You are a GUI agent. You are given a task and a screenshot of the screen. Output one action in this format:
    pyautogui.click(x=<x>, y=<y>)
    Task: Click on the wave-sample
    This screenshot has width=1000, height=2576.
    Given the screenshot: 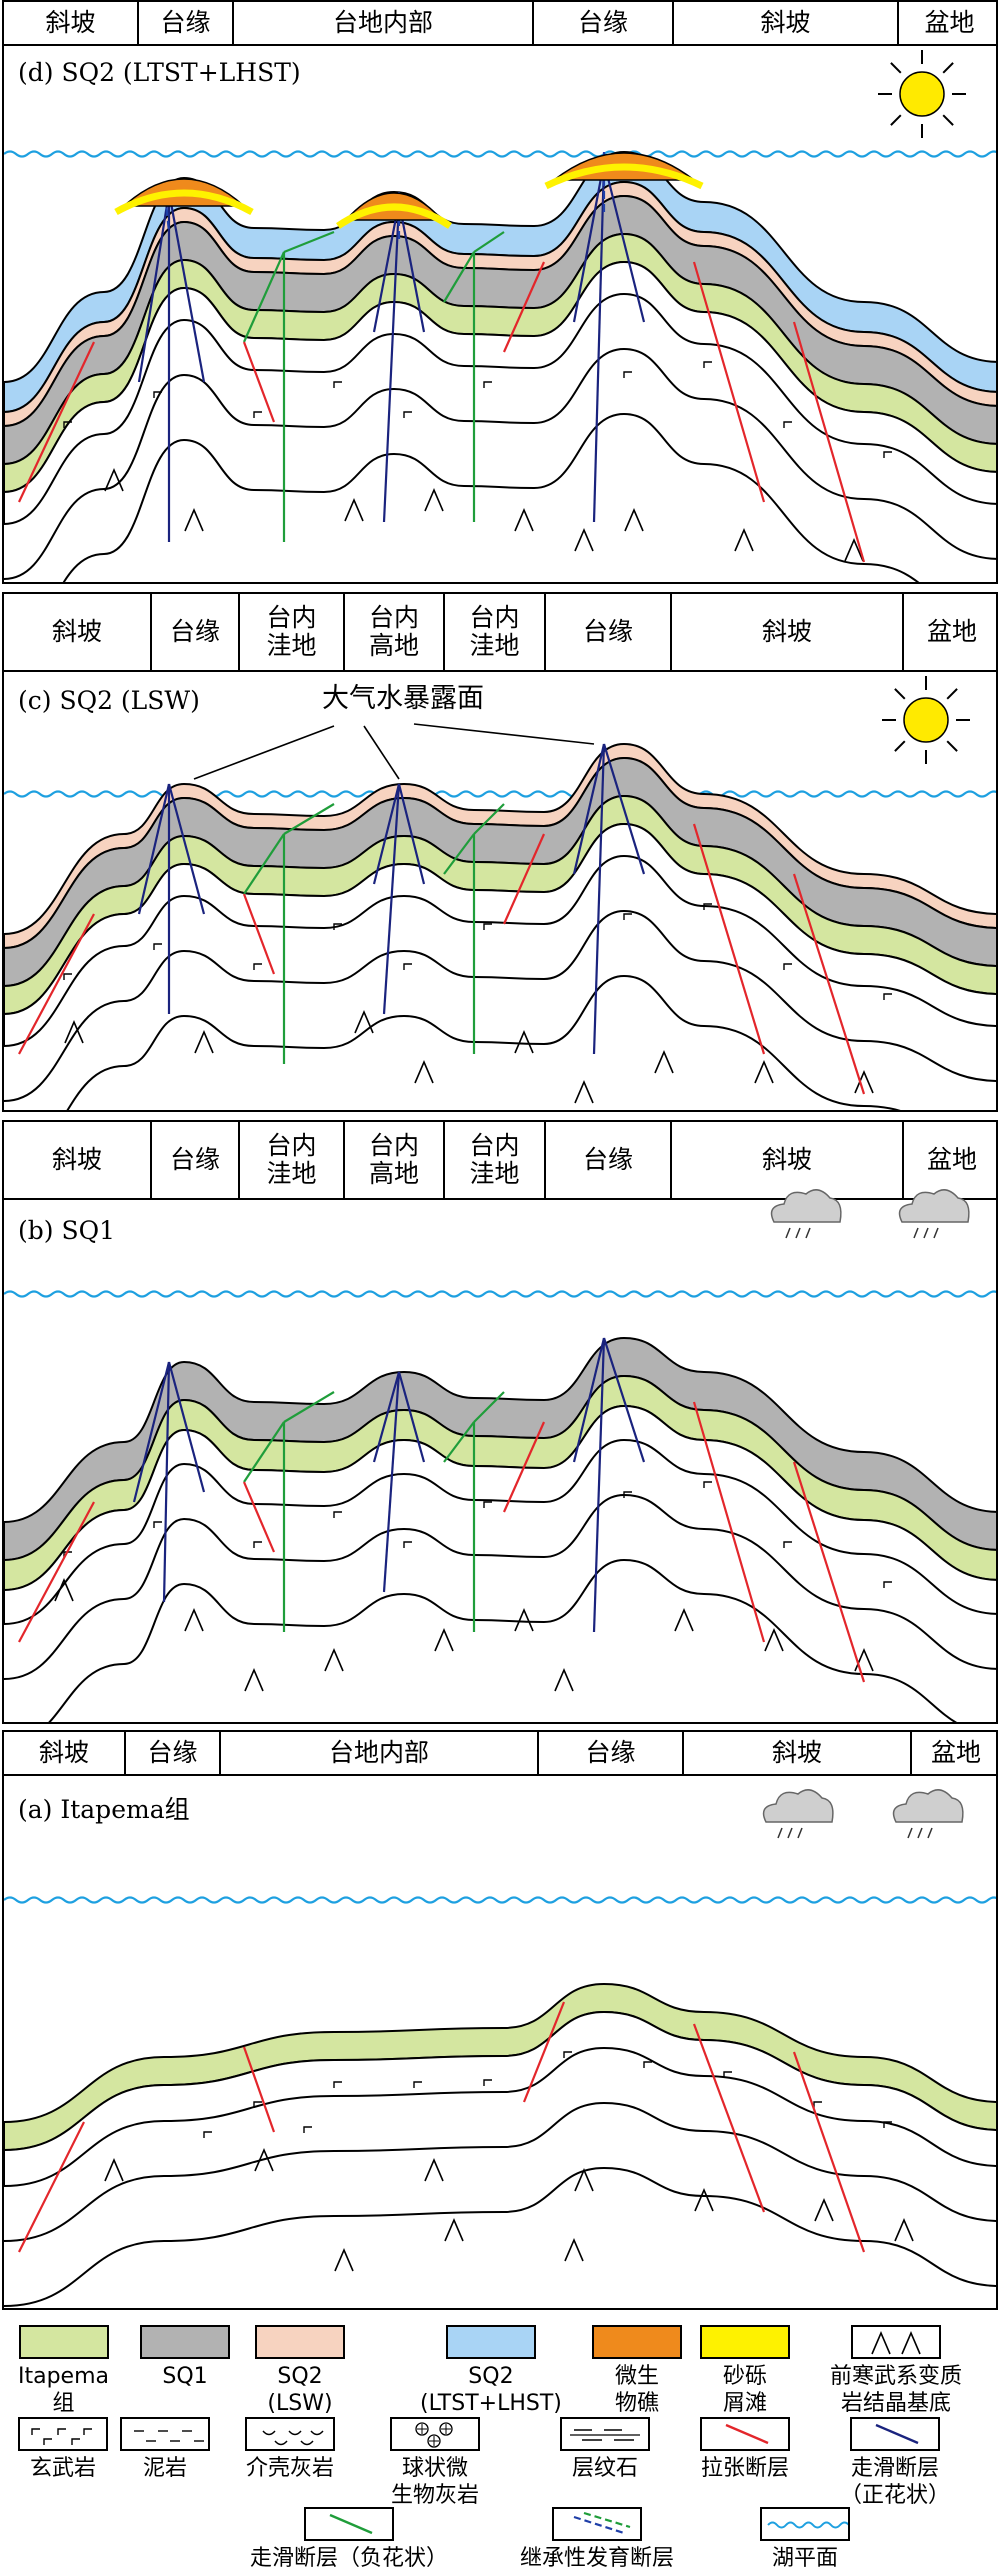 What is the action you would take?
    pyautogui.click(x=807, y=2525)
    